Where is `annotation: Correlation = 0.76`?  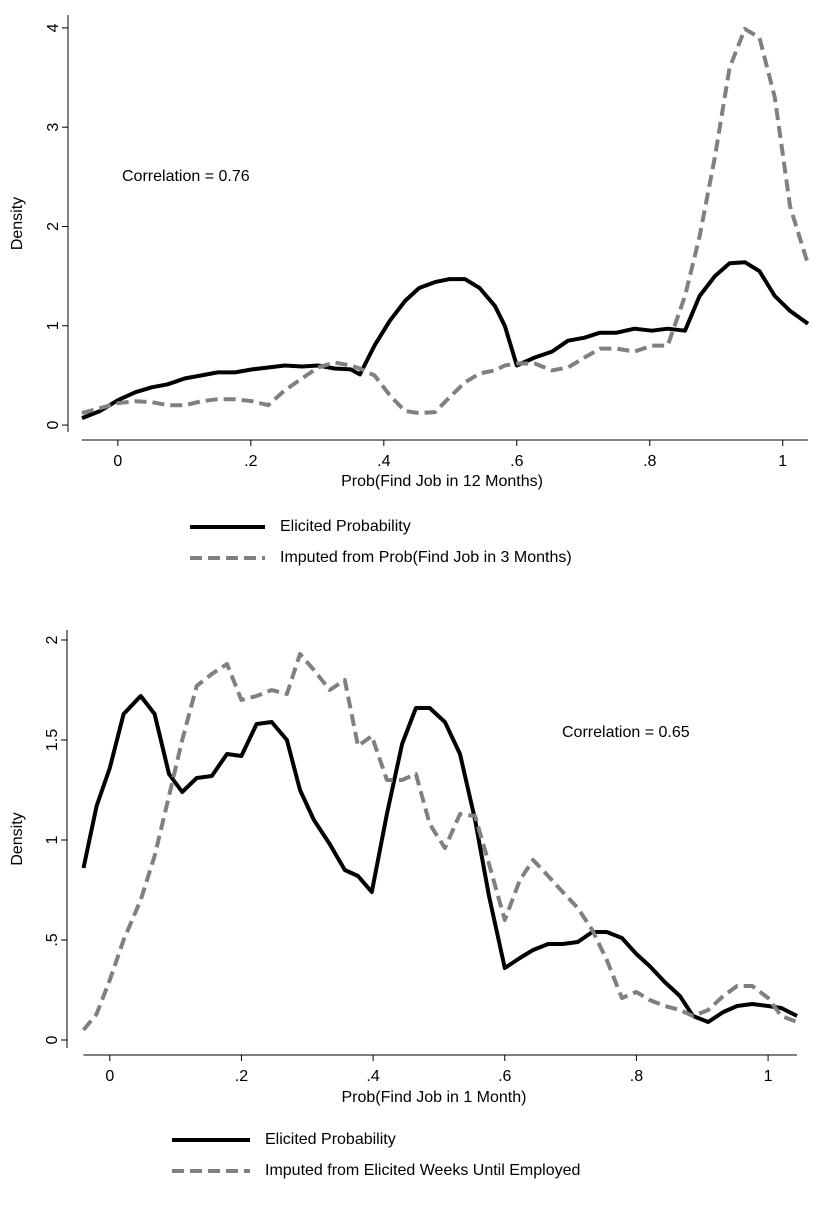 annotation: Correlation = 0.76 is located at coordinates (186, 176).